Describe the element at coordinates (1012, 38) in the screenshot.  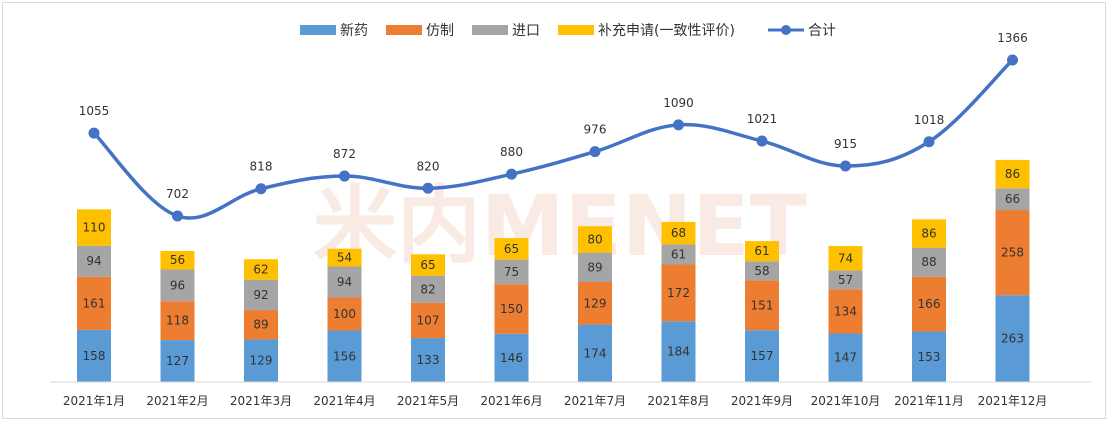
I see `total-value-label: 1366` at that location.